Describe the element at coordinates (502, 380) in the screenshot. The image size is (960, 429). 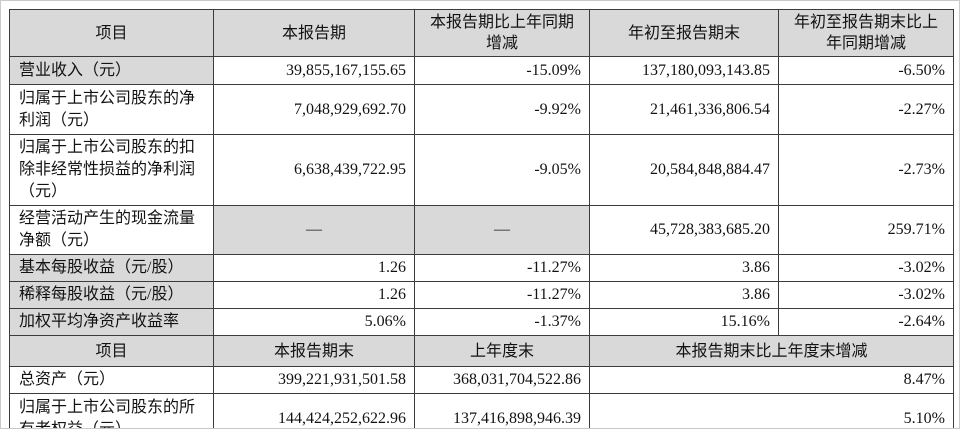
I see `end-of-prev-year-value: 368,031,704,522.86` at that location.